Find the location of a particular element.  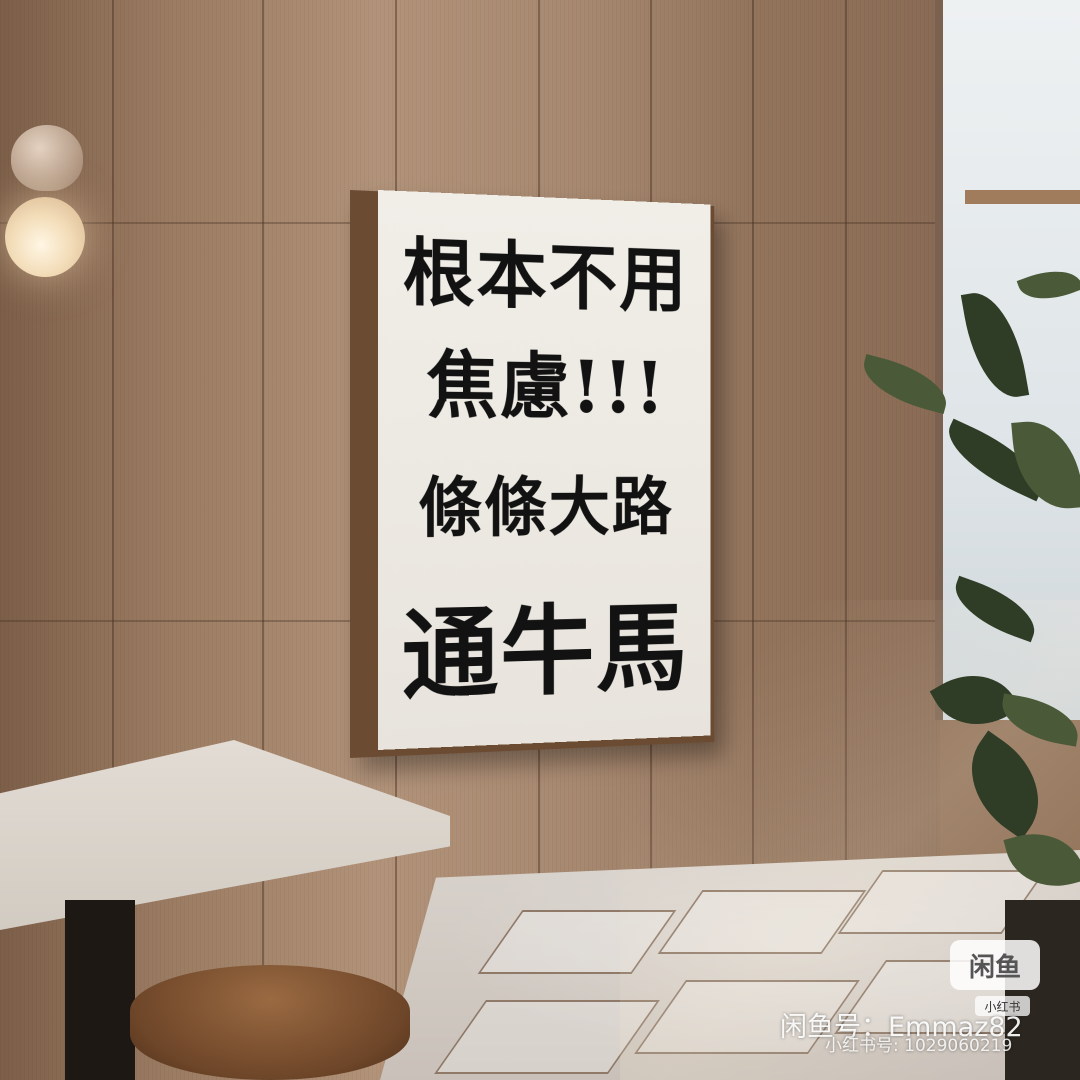

window-shelf is located at coordinates (1022, 197).